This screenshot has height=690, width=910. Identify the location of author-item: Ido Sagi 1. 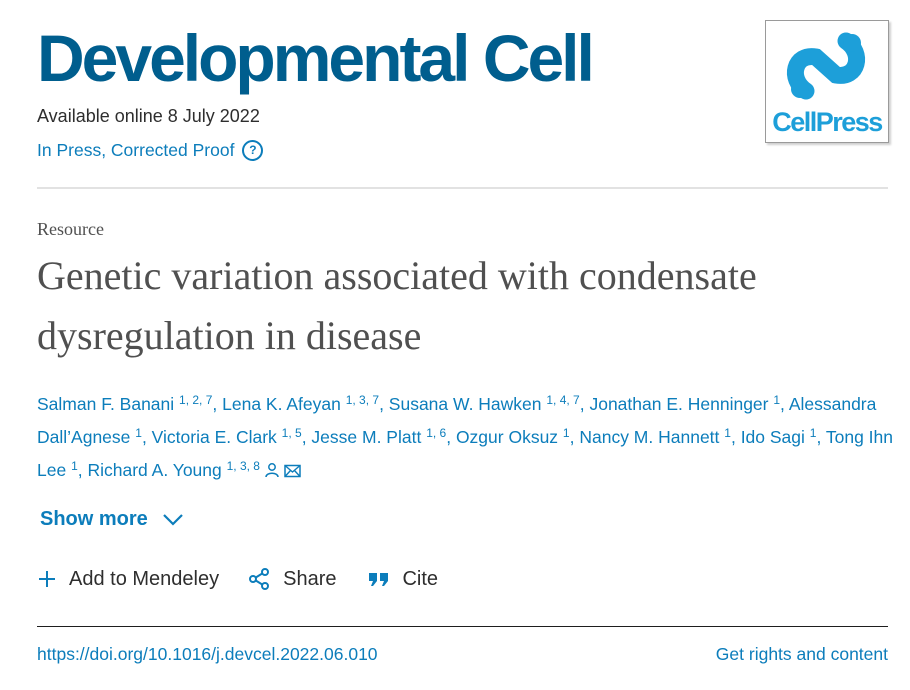
(779, 437).